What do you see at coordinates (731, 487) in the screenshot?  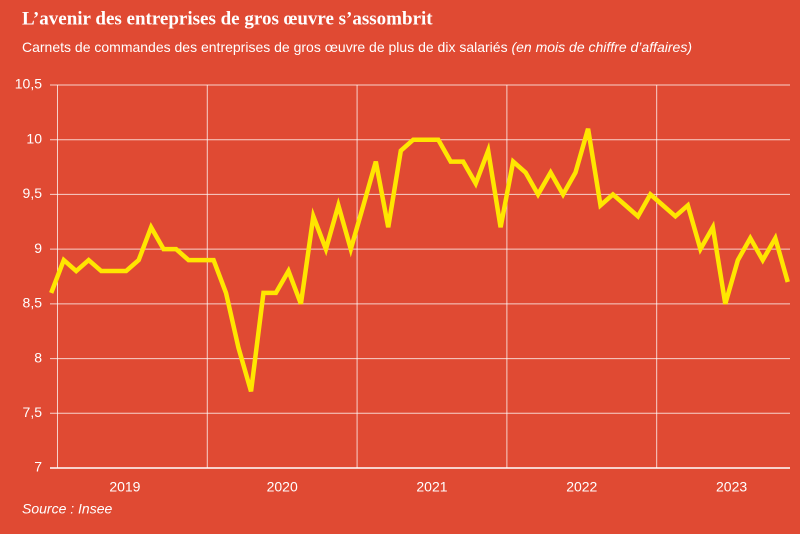 I see `x-tick-label: 2023` at bounding box center [731, 487].